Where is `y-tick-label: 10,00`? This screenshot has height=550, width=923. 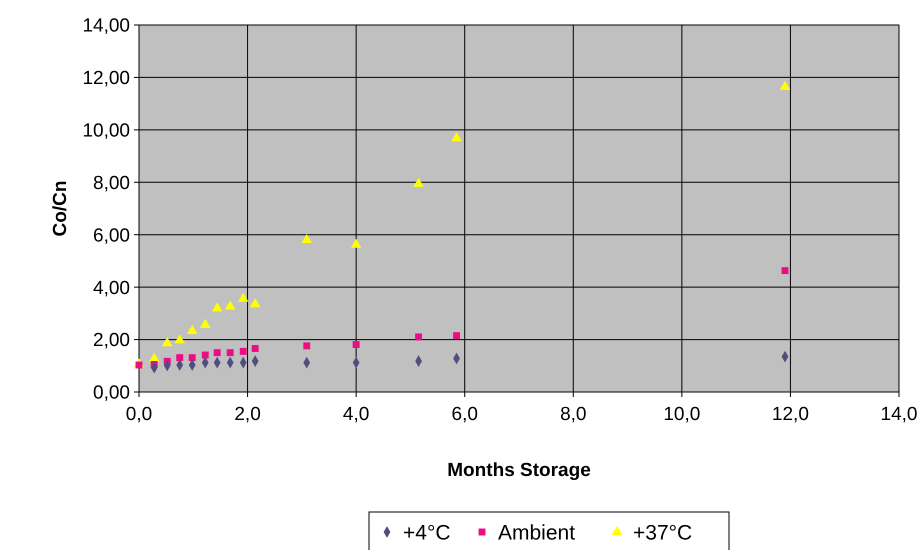
y-tick-label: 10,00 is located at coordinates (106, 131).